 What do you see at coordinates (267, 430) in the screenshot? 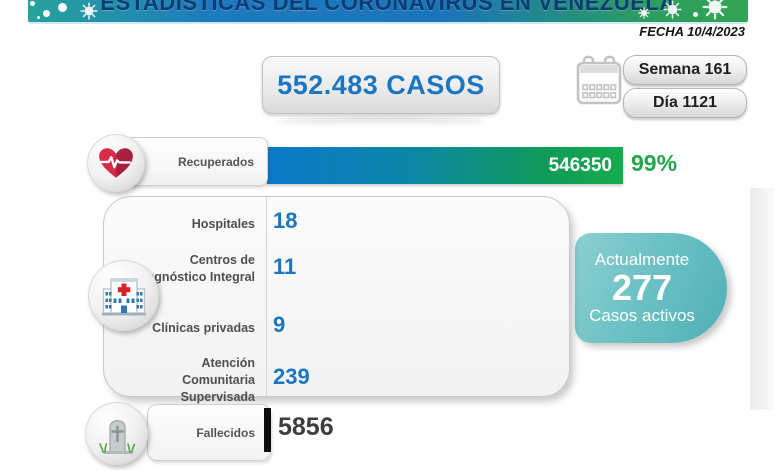
I see `fallecidos-bar` at bounding box center [267, 430].